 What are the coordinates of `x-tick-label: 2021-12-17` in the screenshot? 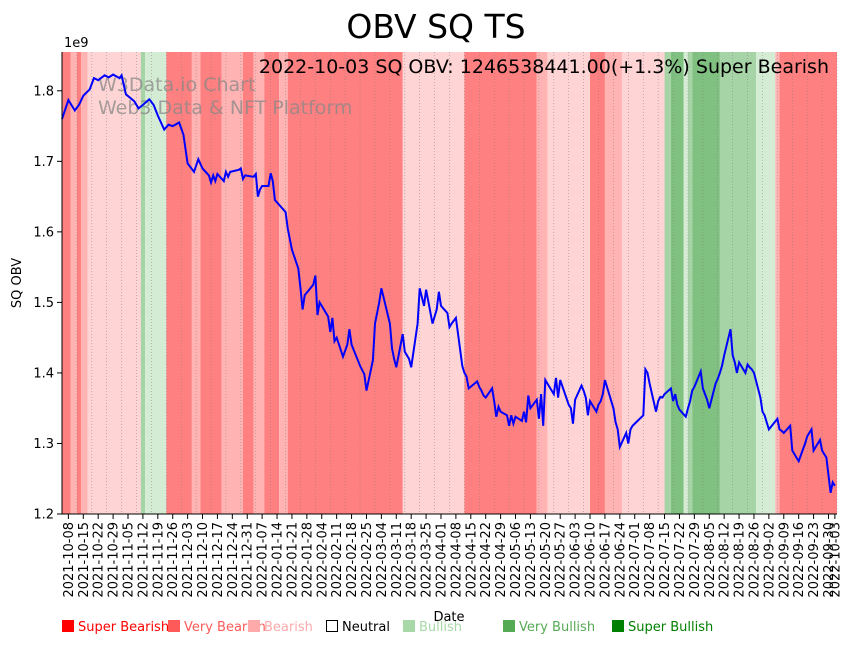 It's located at (218, 560).